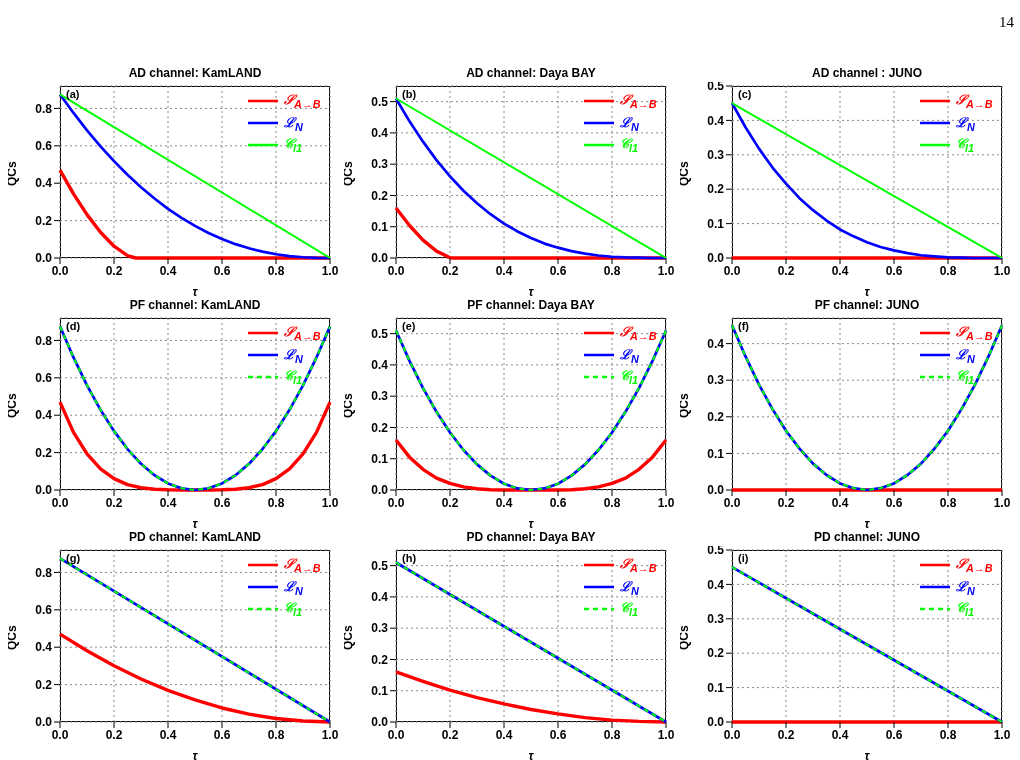  What do you see at coordinates (409, 94) in the screenshot?
I see `annotation: (b)` at bounding box center [409, 94].